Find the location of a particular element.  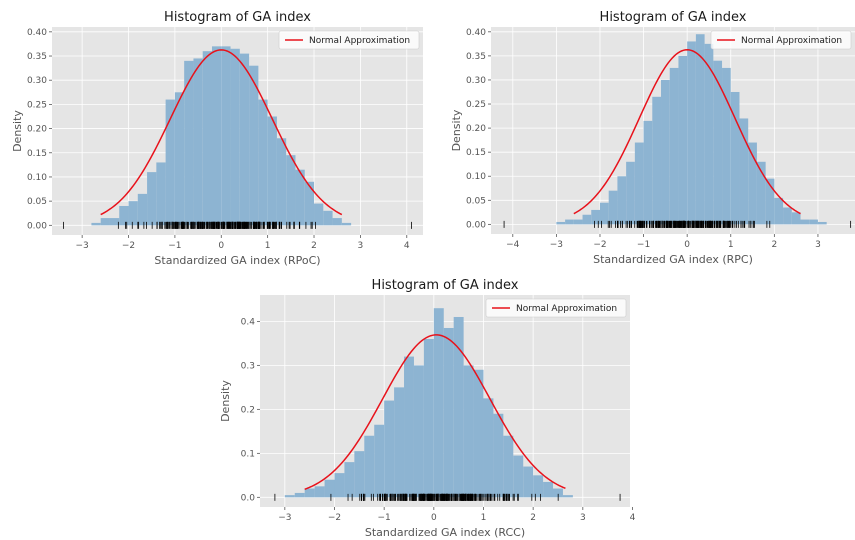

x-tick-label: −4 is located at coordinates (513, 245).